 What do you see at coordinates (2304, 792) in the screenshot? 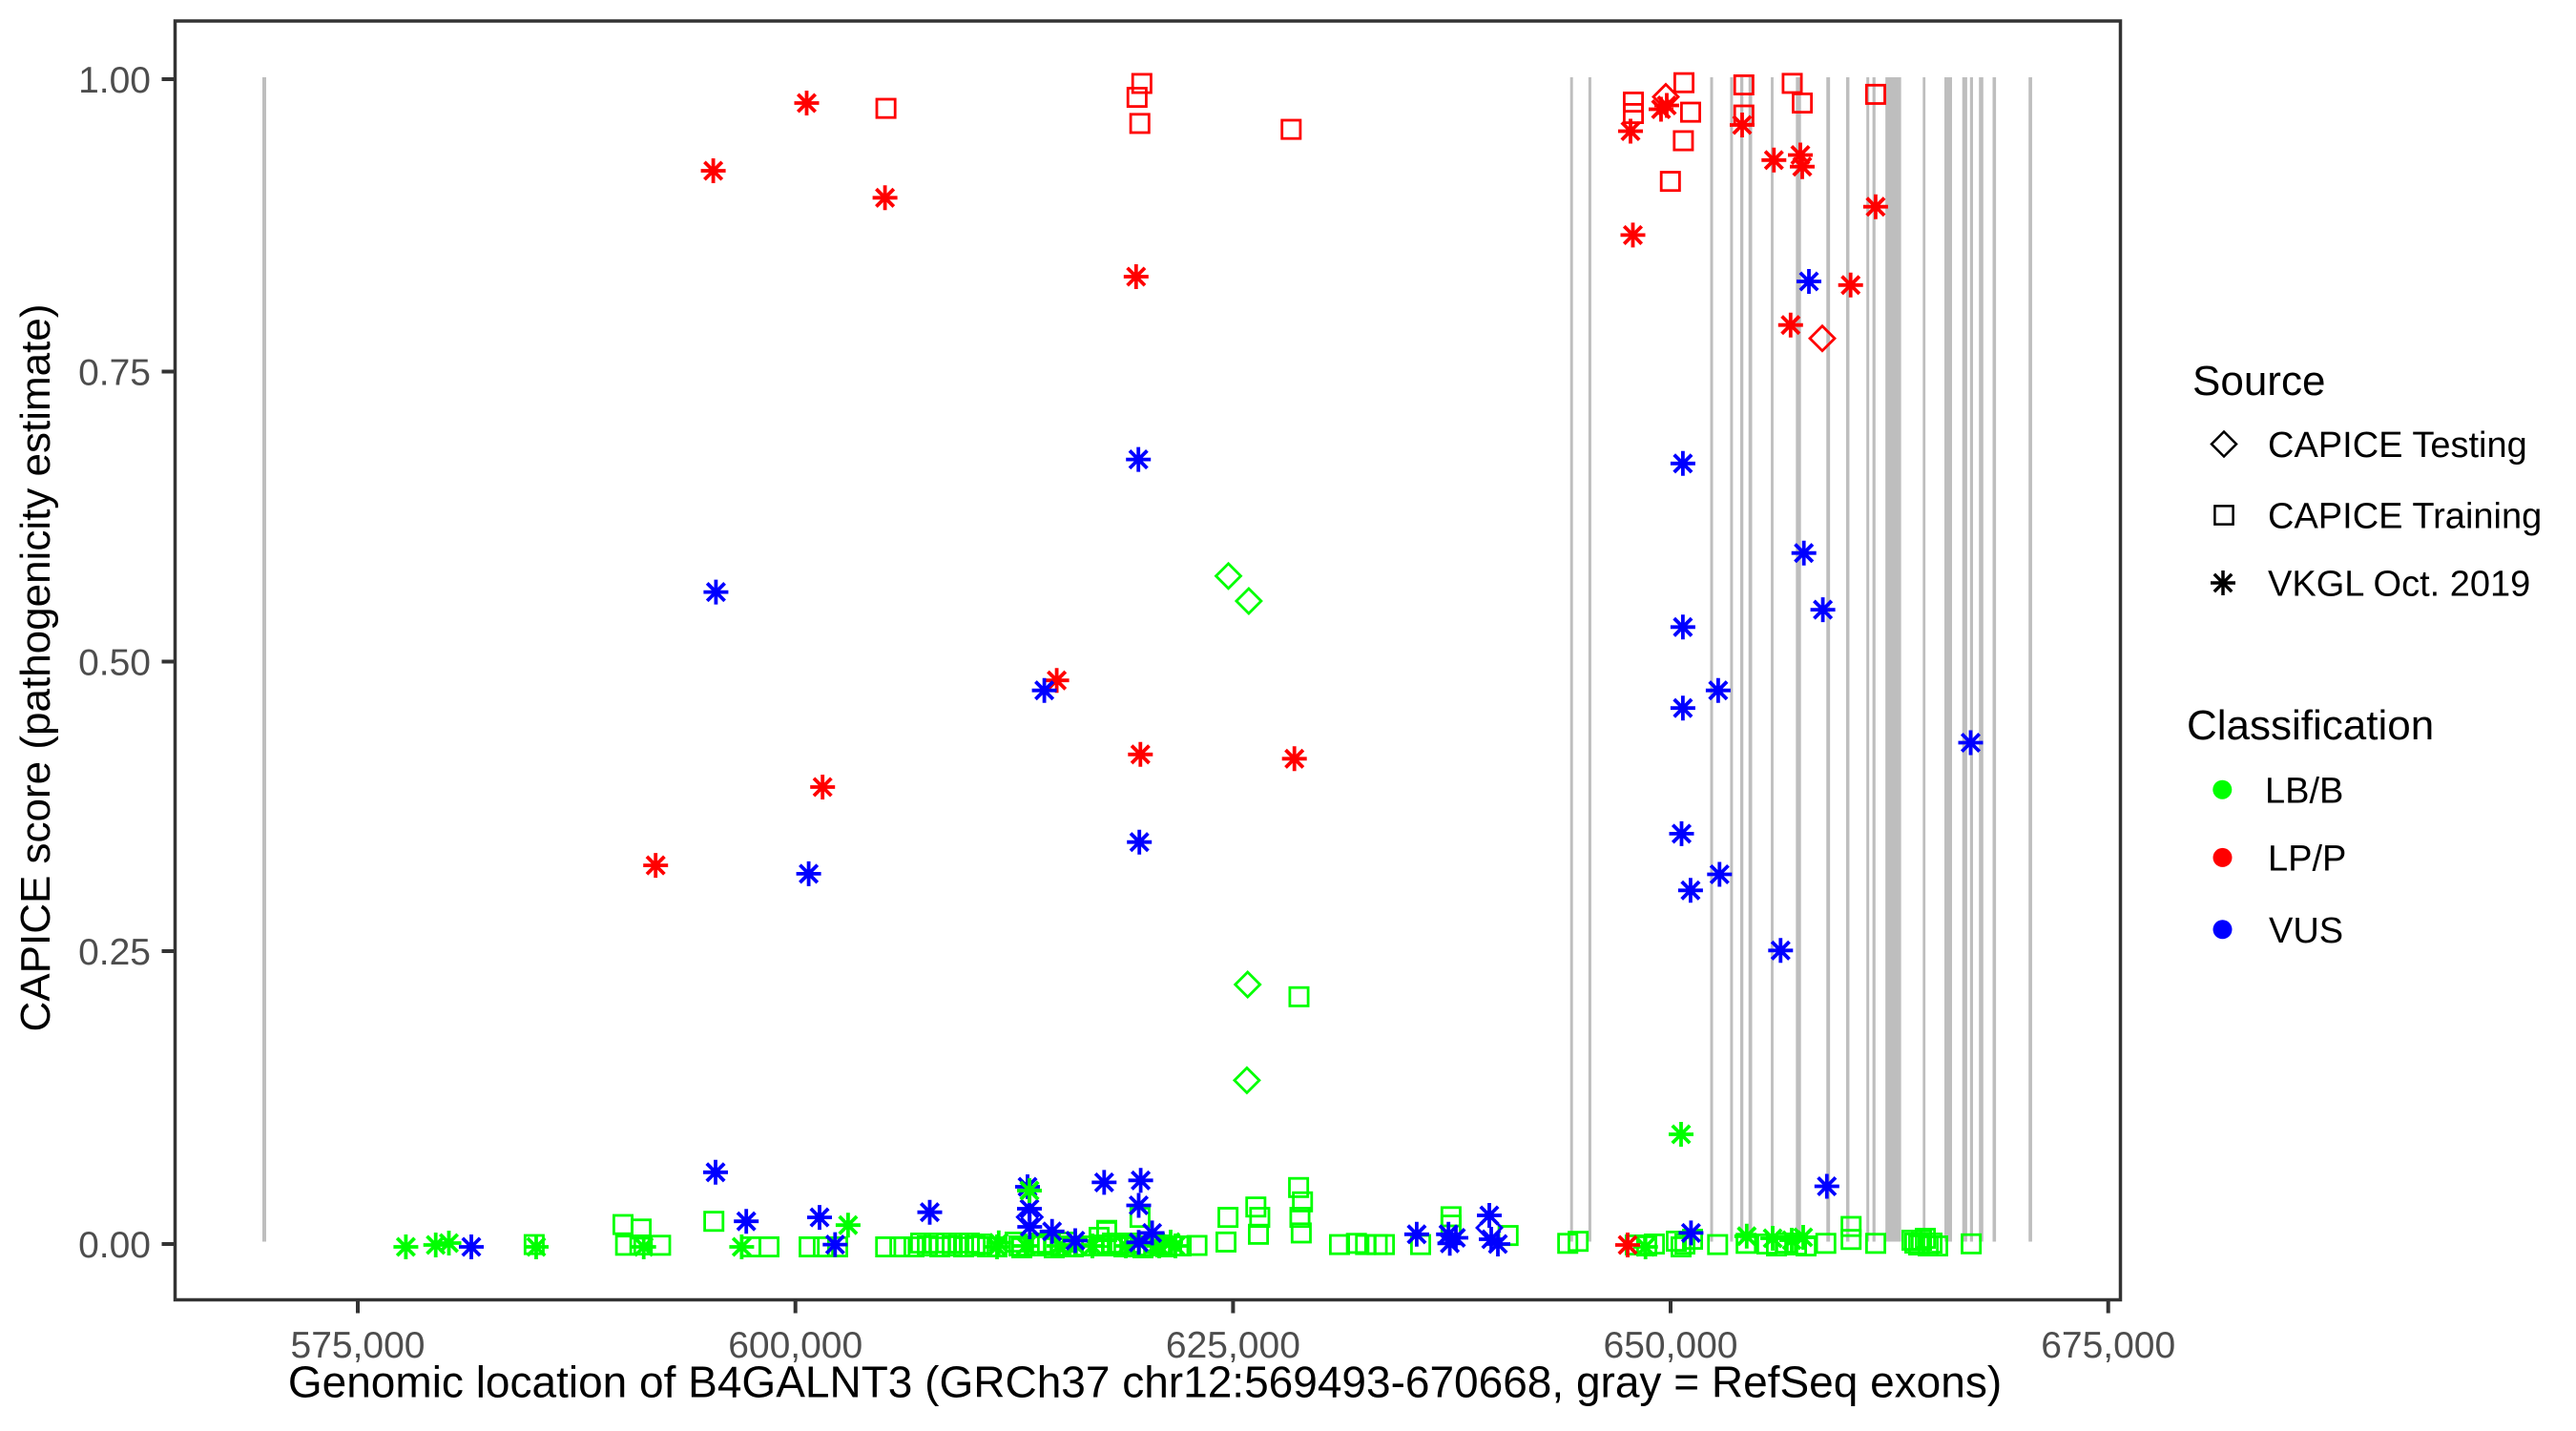
I see `svg-text: LB/B` at bounding box center [2304, 792].